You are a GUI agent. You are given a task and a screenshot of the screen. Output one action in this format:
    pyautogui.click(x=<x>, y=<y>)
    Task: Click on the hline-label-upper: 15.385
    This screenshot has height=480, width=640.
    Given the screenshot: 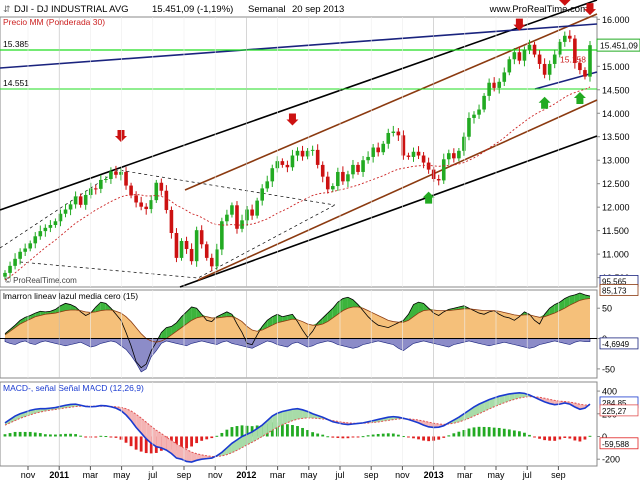 What is the action you would take?
    pyautogui.click(x=16, y=44)
    